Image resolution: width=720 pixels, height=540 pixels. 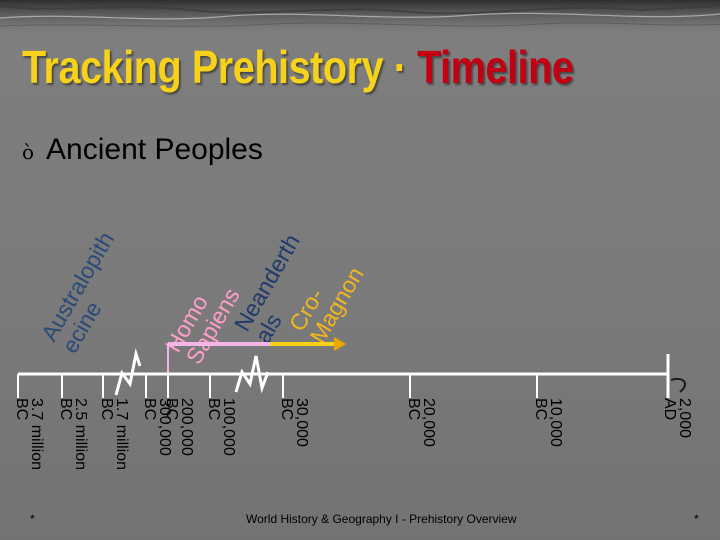 I want to click on title-part2: Timeline, so click(x=495, y=67).